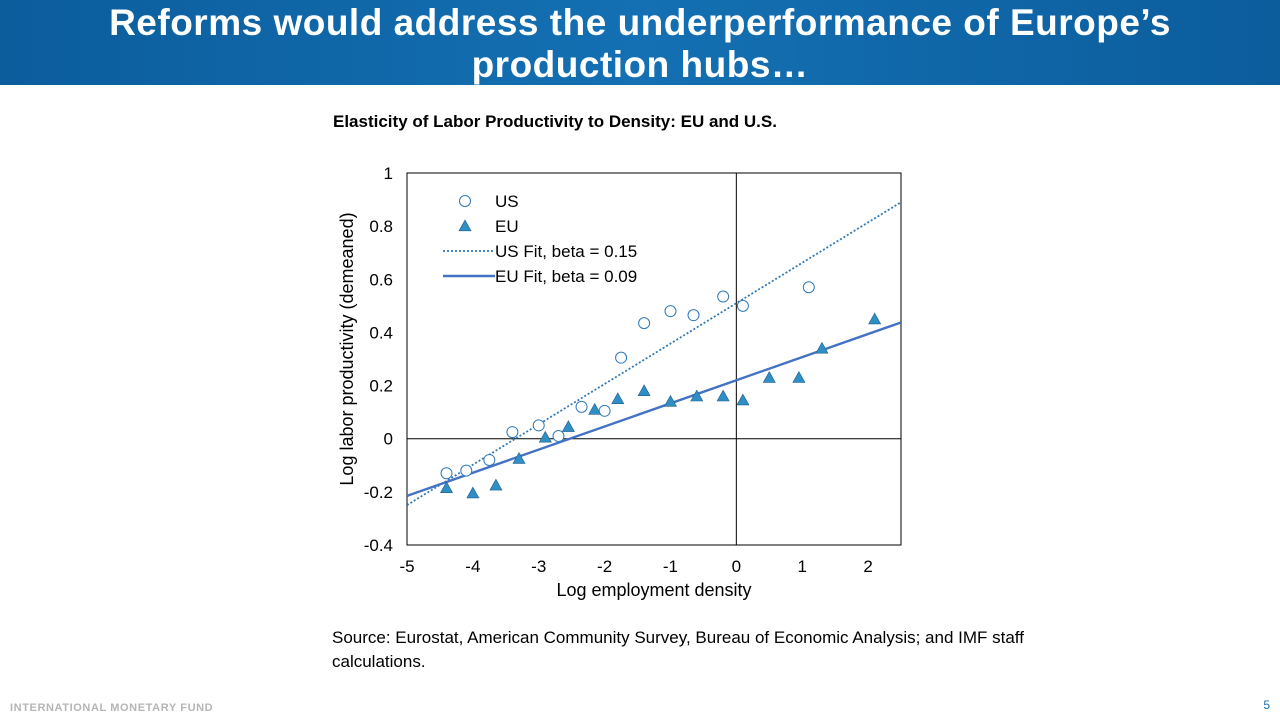  I want to click on legend-us-fit-label: US Fit, beta = 0.15, so click(566, 251).